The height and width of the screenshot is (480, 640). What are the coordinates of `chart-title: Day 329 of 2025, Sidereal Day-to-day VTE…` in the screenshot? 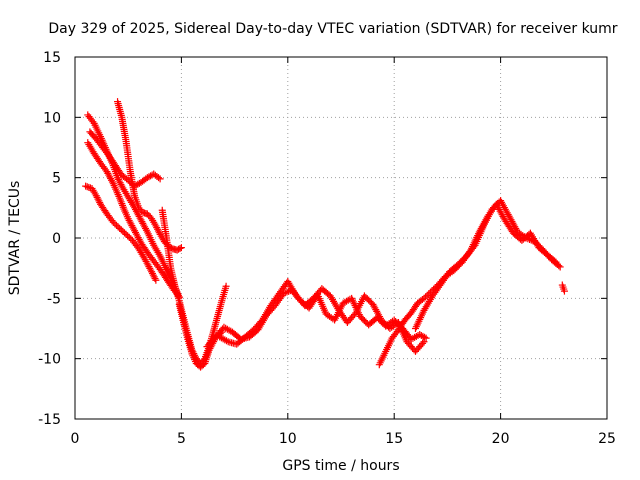 It's located at (332, 29).